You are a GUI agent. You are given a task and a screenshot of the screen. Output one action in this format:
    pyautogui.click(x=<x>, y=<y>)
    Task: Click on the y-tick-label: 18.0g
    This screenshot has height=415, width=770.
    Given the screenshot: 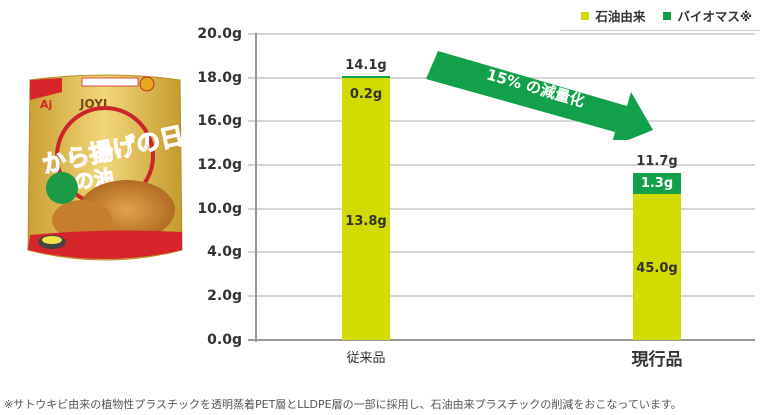 What is the action you would take?
    pyautogui.click(x=219, y=78)
    